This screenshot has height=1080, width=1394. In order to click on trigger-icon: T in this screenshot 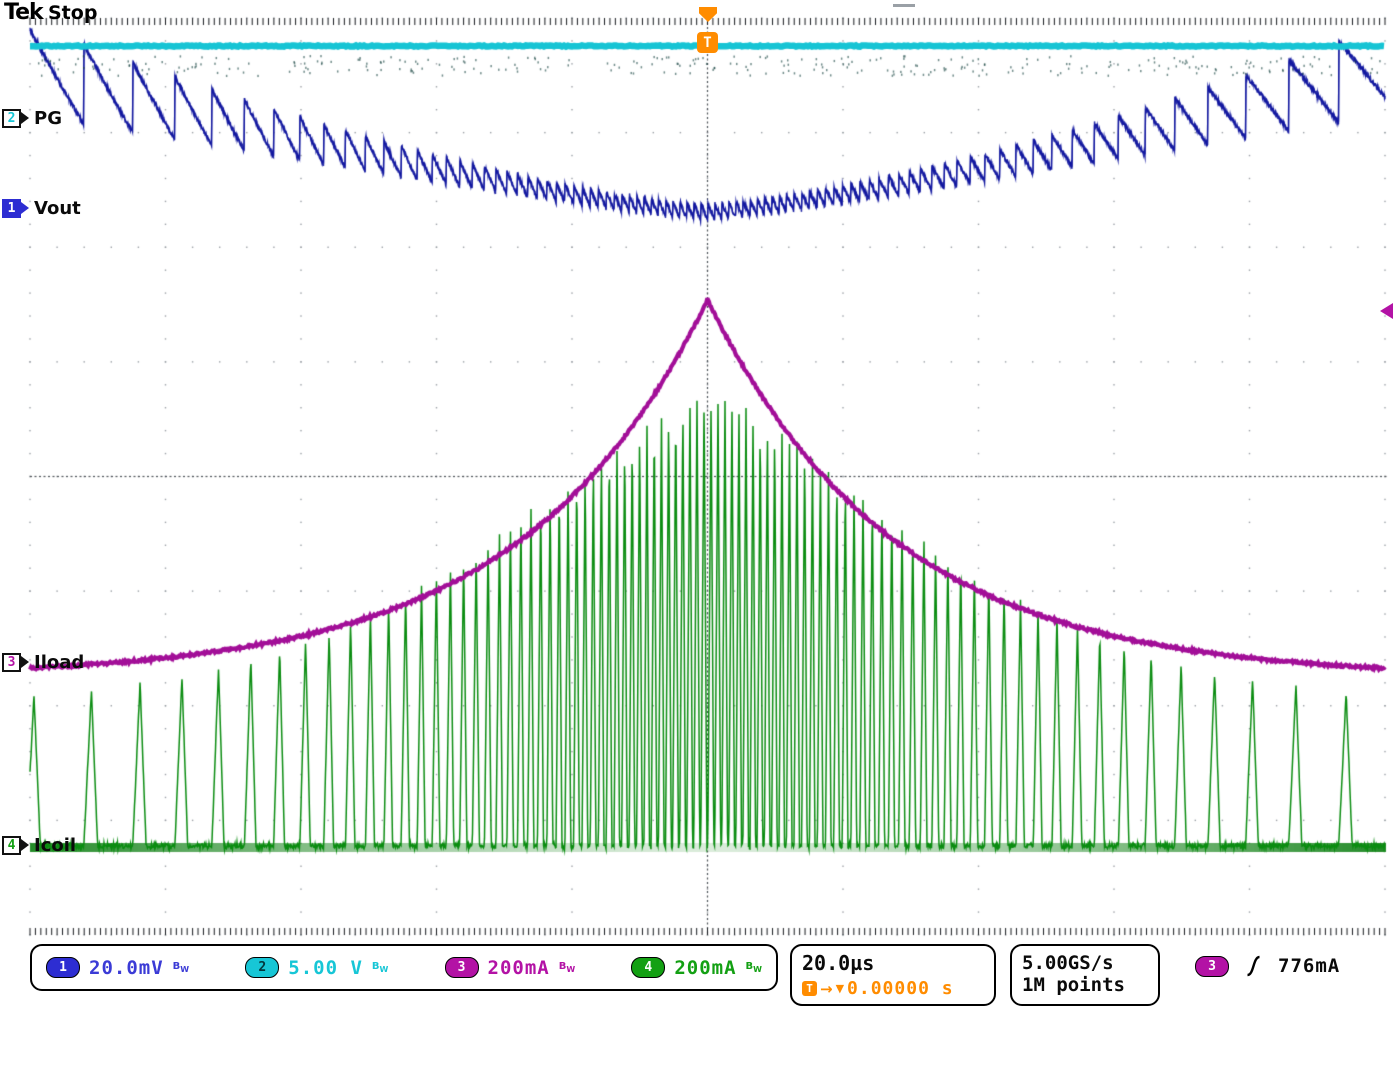, I will do `click(809, 988)`.